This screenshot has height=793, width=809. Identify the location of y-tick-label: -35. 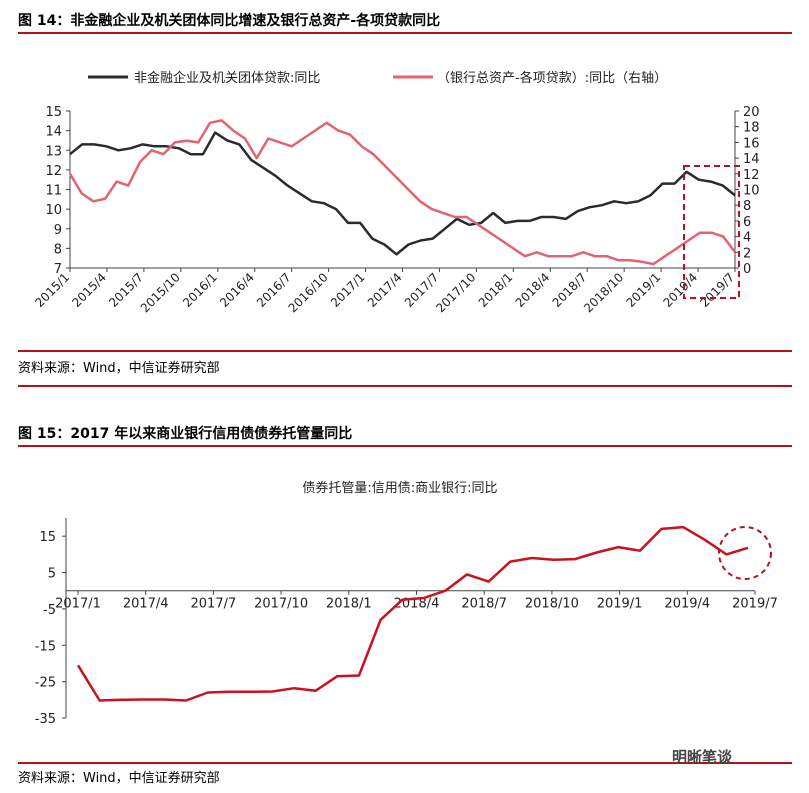
(45, 719).